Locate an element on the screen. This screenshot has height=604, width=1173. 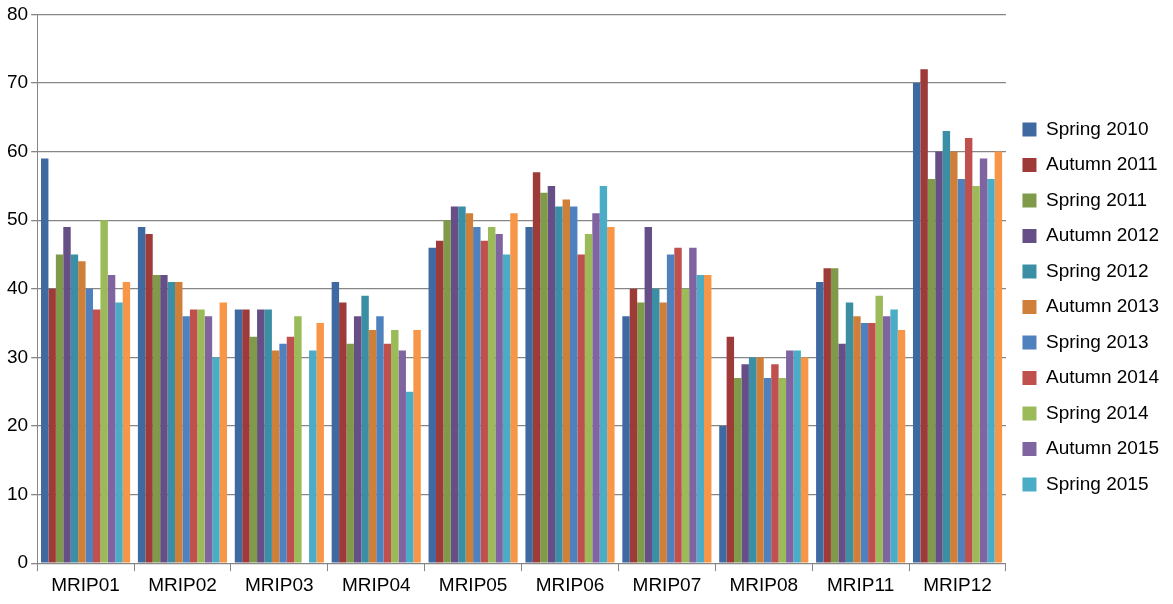
legend-label: Autumn 2011 is located at coordinates (1101, 164).